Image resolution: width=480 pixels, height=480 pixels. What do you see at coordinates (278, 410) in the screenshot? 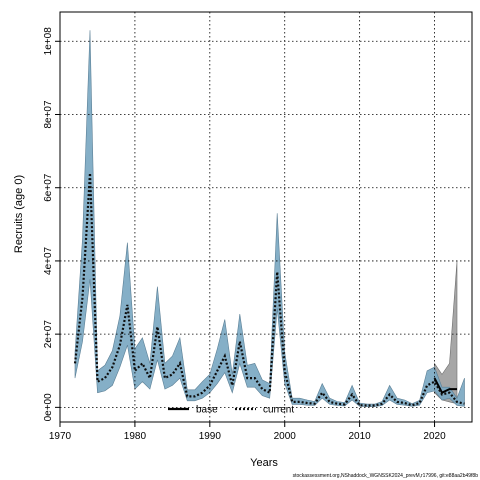
I see `legend-label-current: current` at bounding box center [278, 410].